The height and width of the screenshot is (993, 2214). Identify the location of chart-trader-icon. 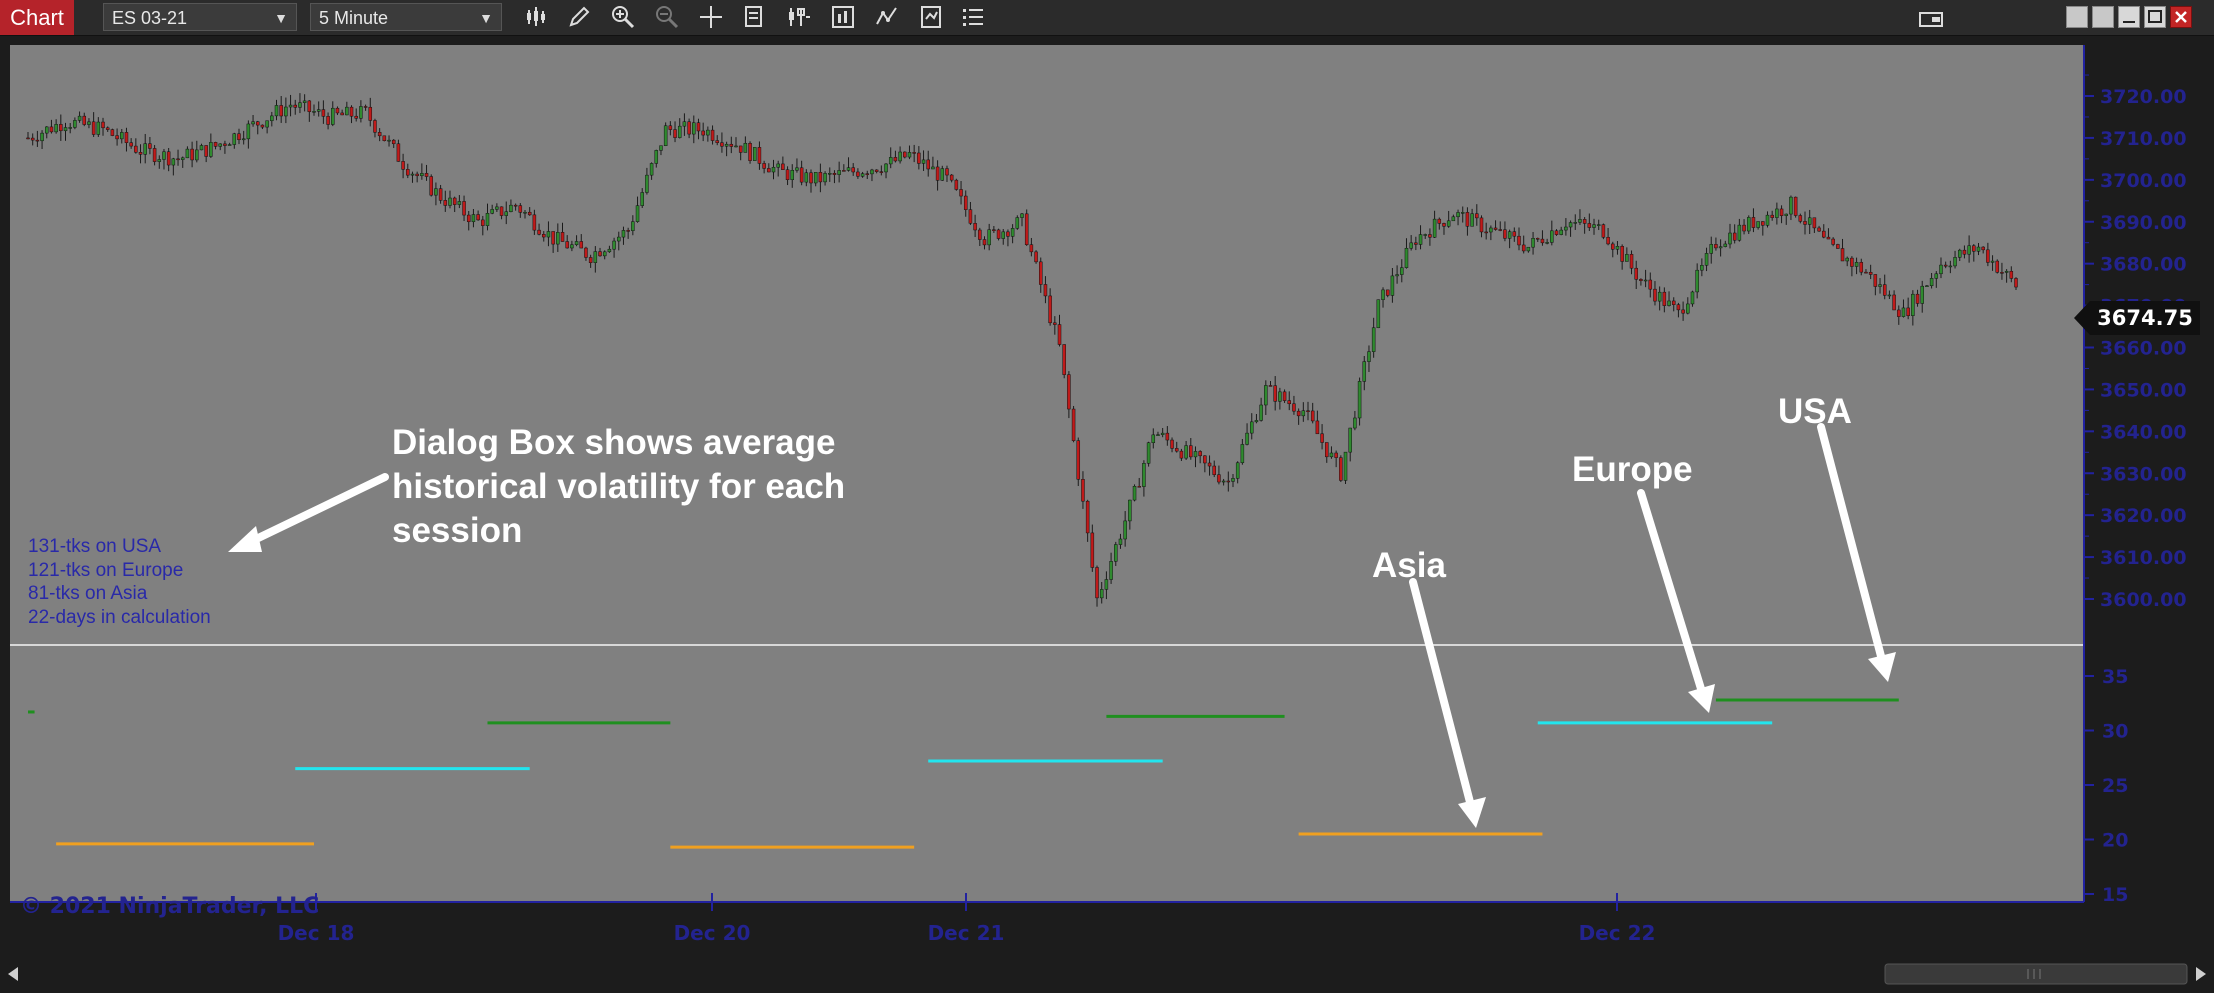
(1931, 19).